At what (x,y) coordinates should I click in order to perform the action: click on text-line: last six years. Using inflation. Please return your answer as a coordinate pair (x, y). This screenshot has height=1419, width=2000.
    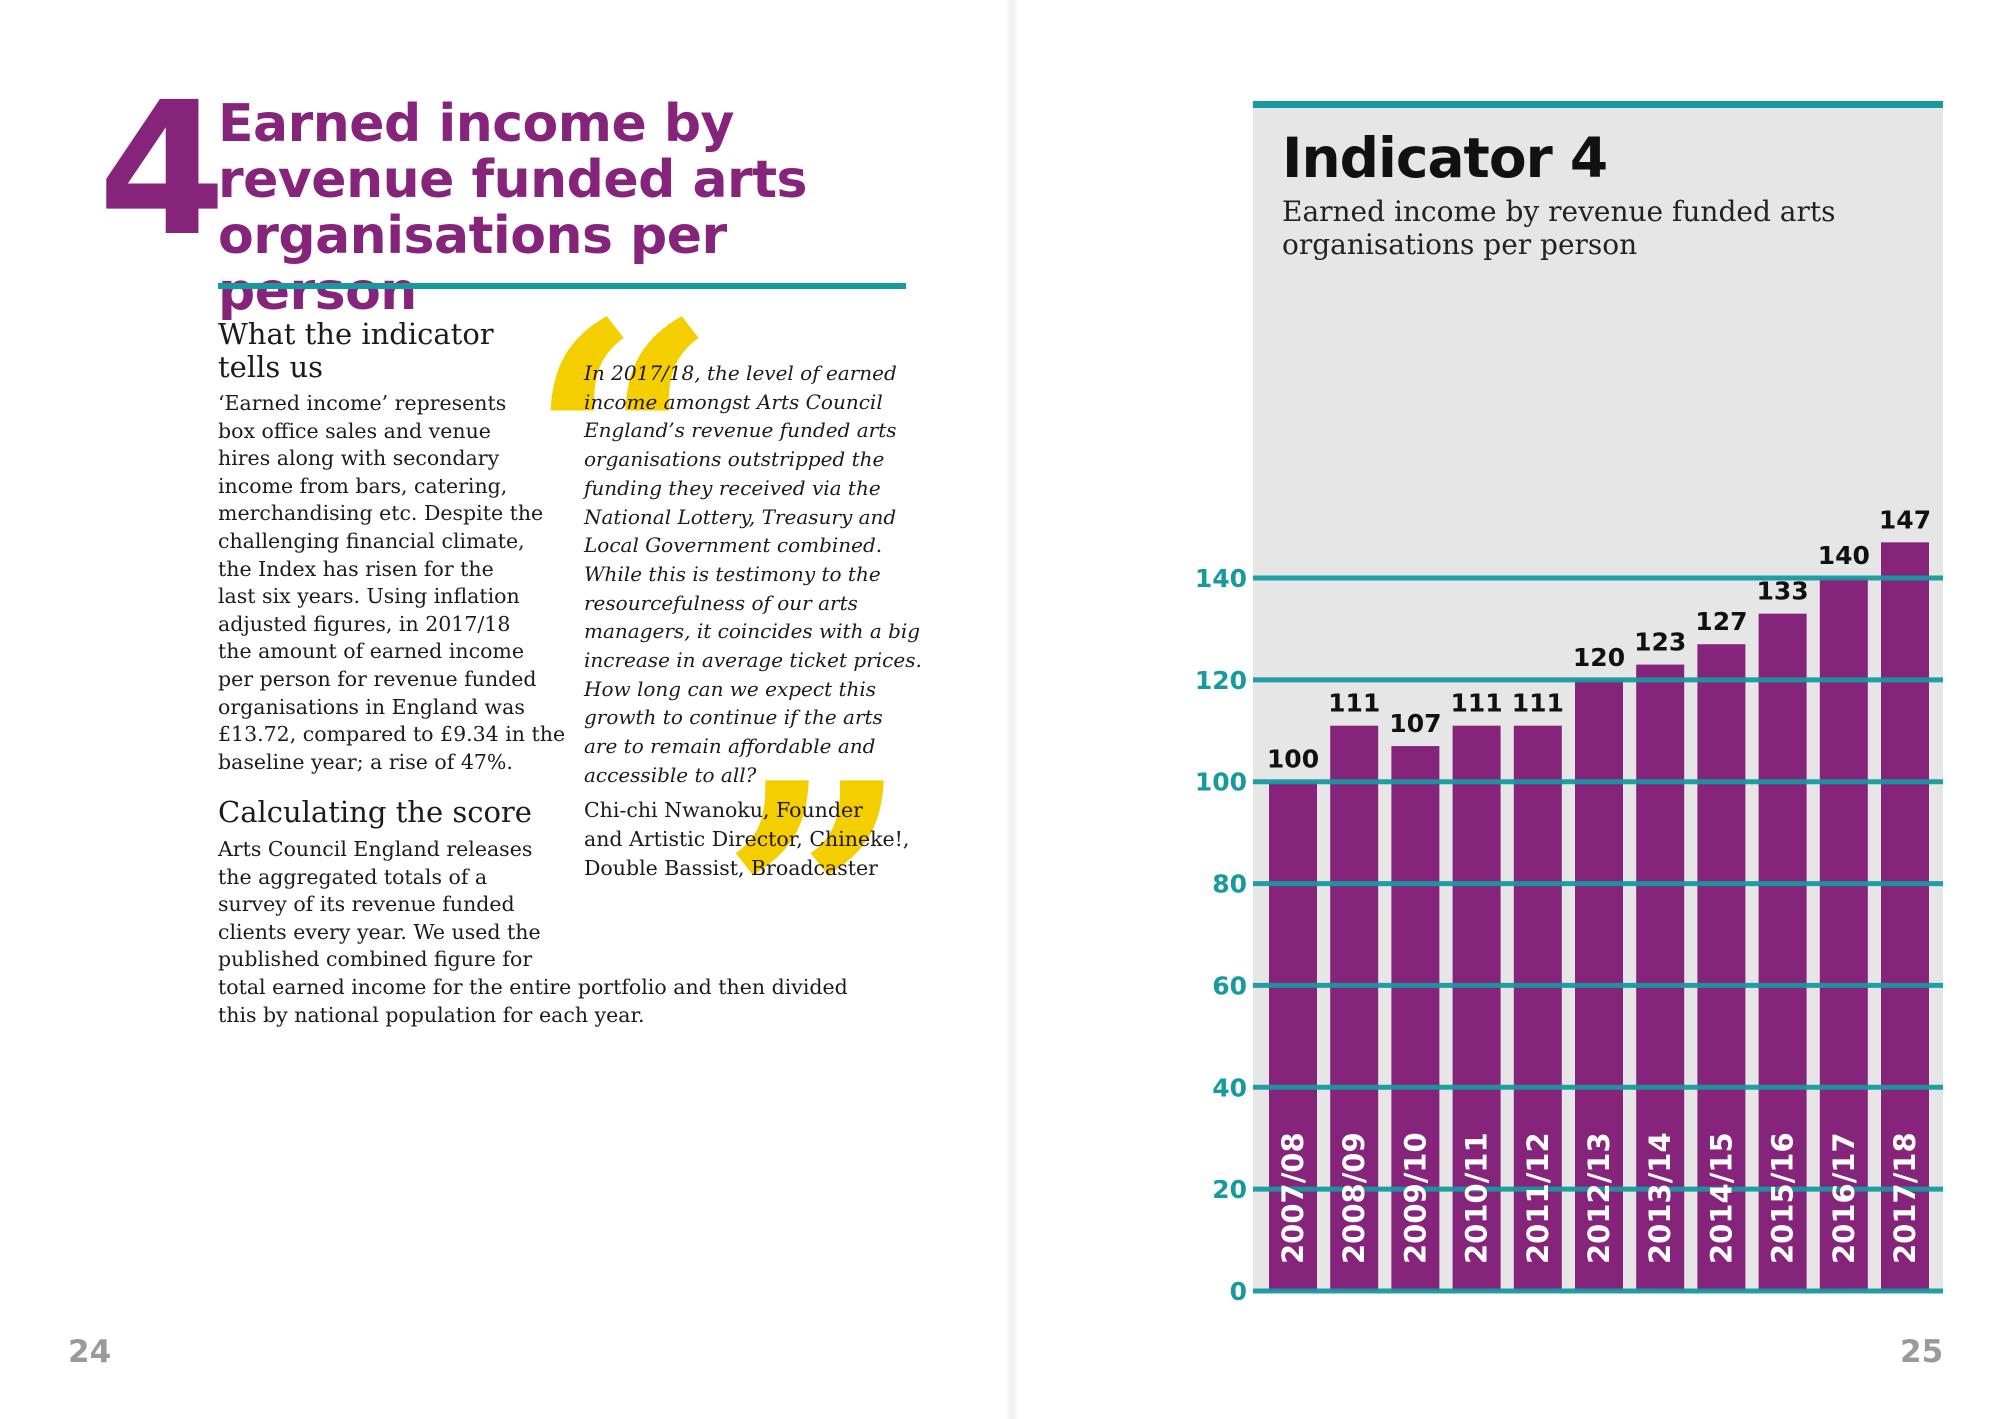
    Looking at the image, I should click on (369, 596).